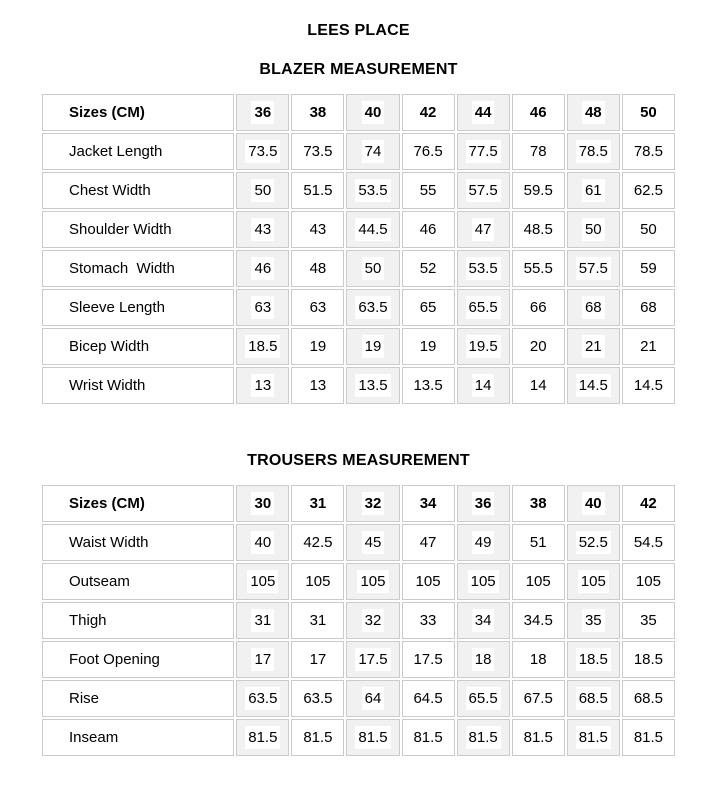 The image size is (717, 803). What do you see at coordinates (483, 503) in the screenshot?
I see `cell-text: 36` at bounding box center [483, 503].